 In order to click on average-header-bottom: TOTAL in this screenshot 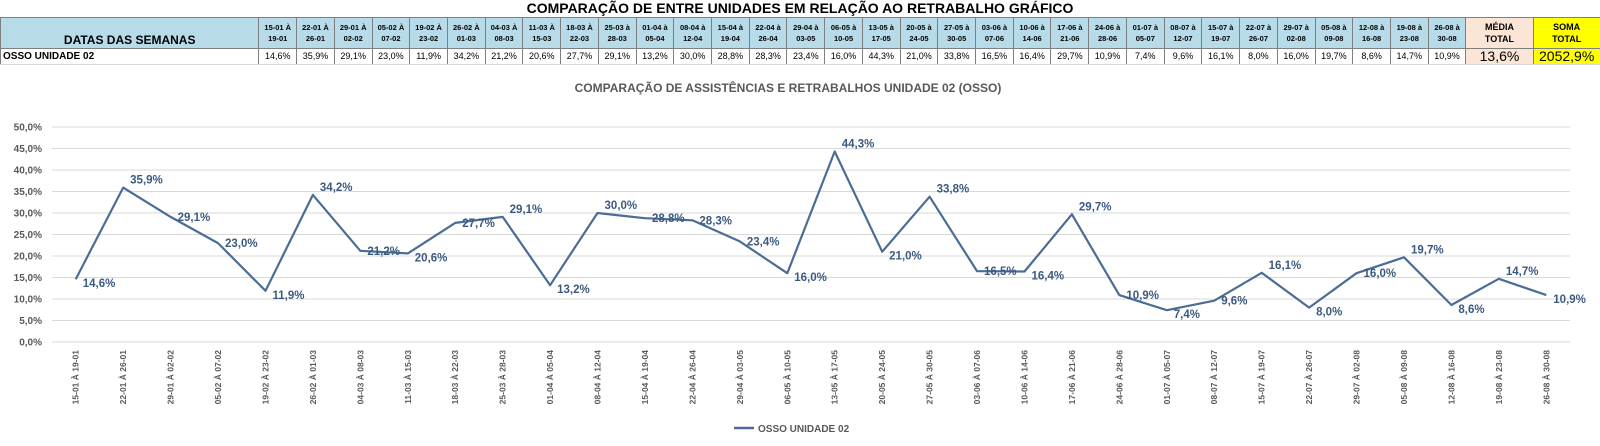, I will do `click(1499, 39)`.